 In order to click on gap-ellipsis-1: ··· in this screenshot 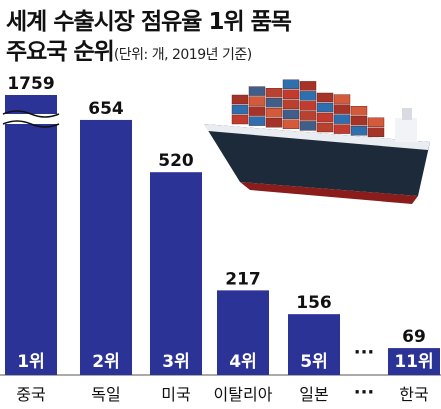, I will do `click(364, 392)`.